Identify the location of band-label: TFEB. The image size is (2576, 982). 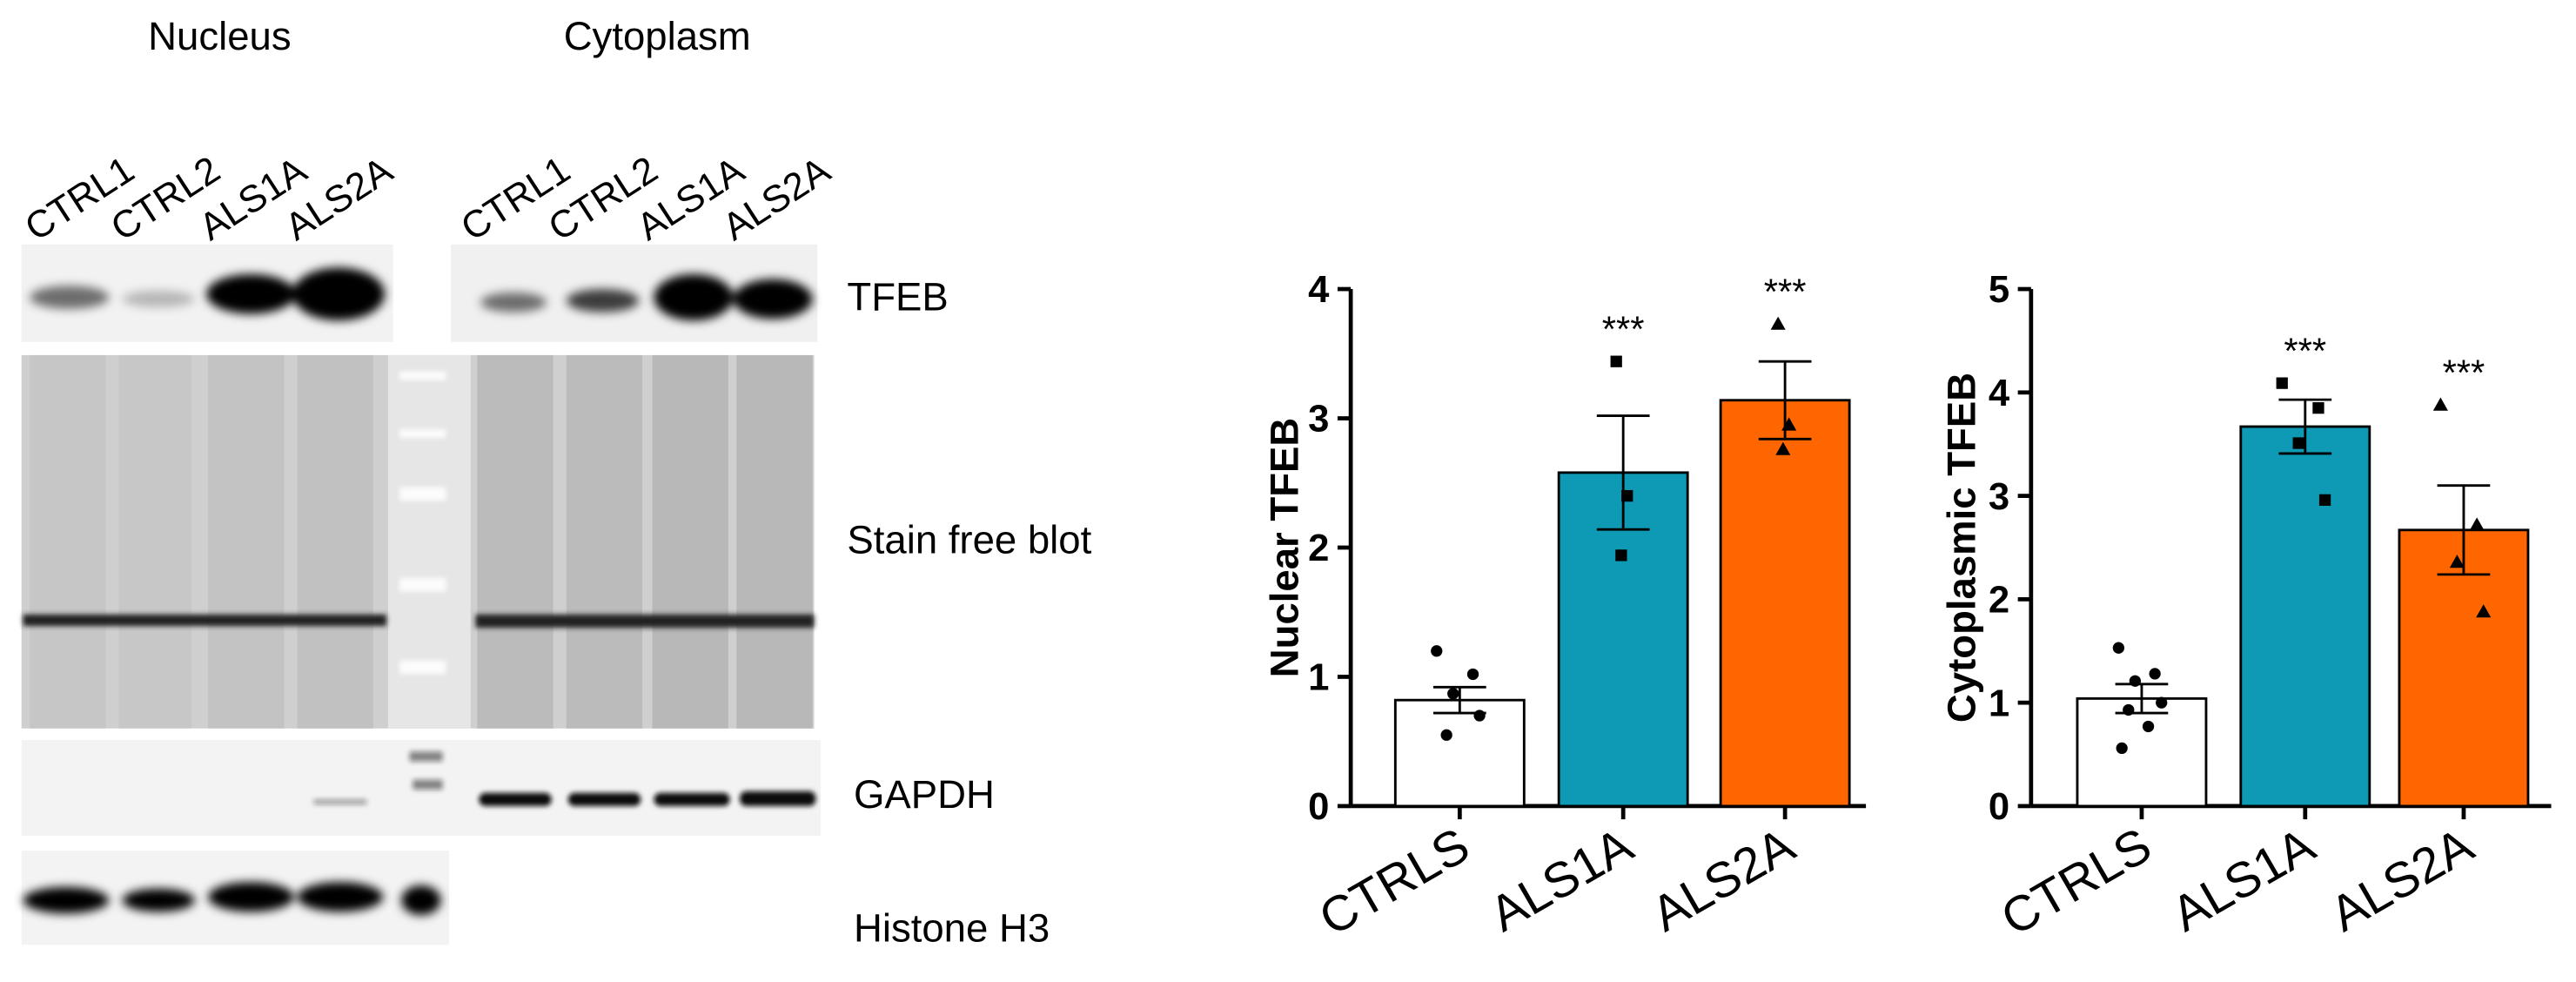
(897, 297).